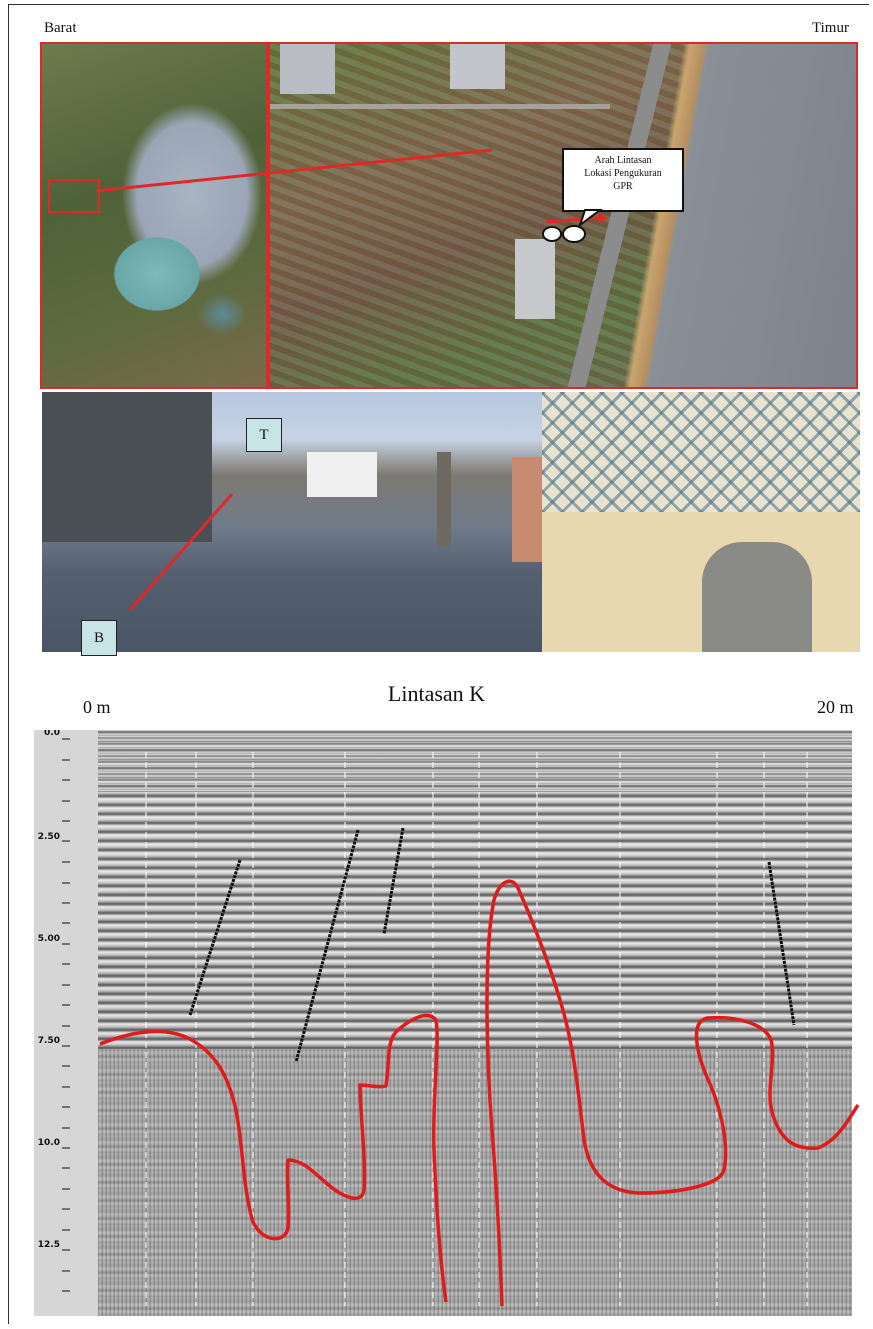 This screenshot has width=873, height=1329. I want to click on direction-arrow, so click(572, 220).